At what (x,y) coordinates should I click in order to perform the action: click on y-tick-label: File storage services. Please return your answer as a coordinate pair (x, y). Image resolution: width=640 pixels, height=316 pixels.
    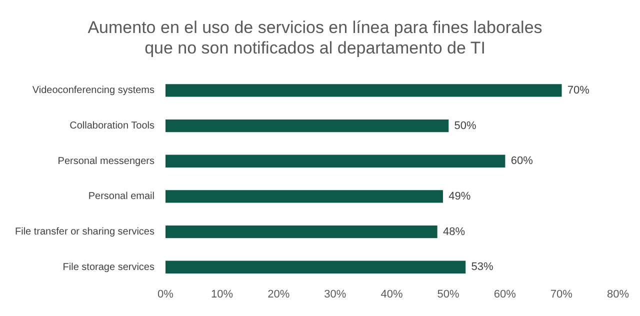
    Looking at the image, I should click on (108, 267).